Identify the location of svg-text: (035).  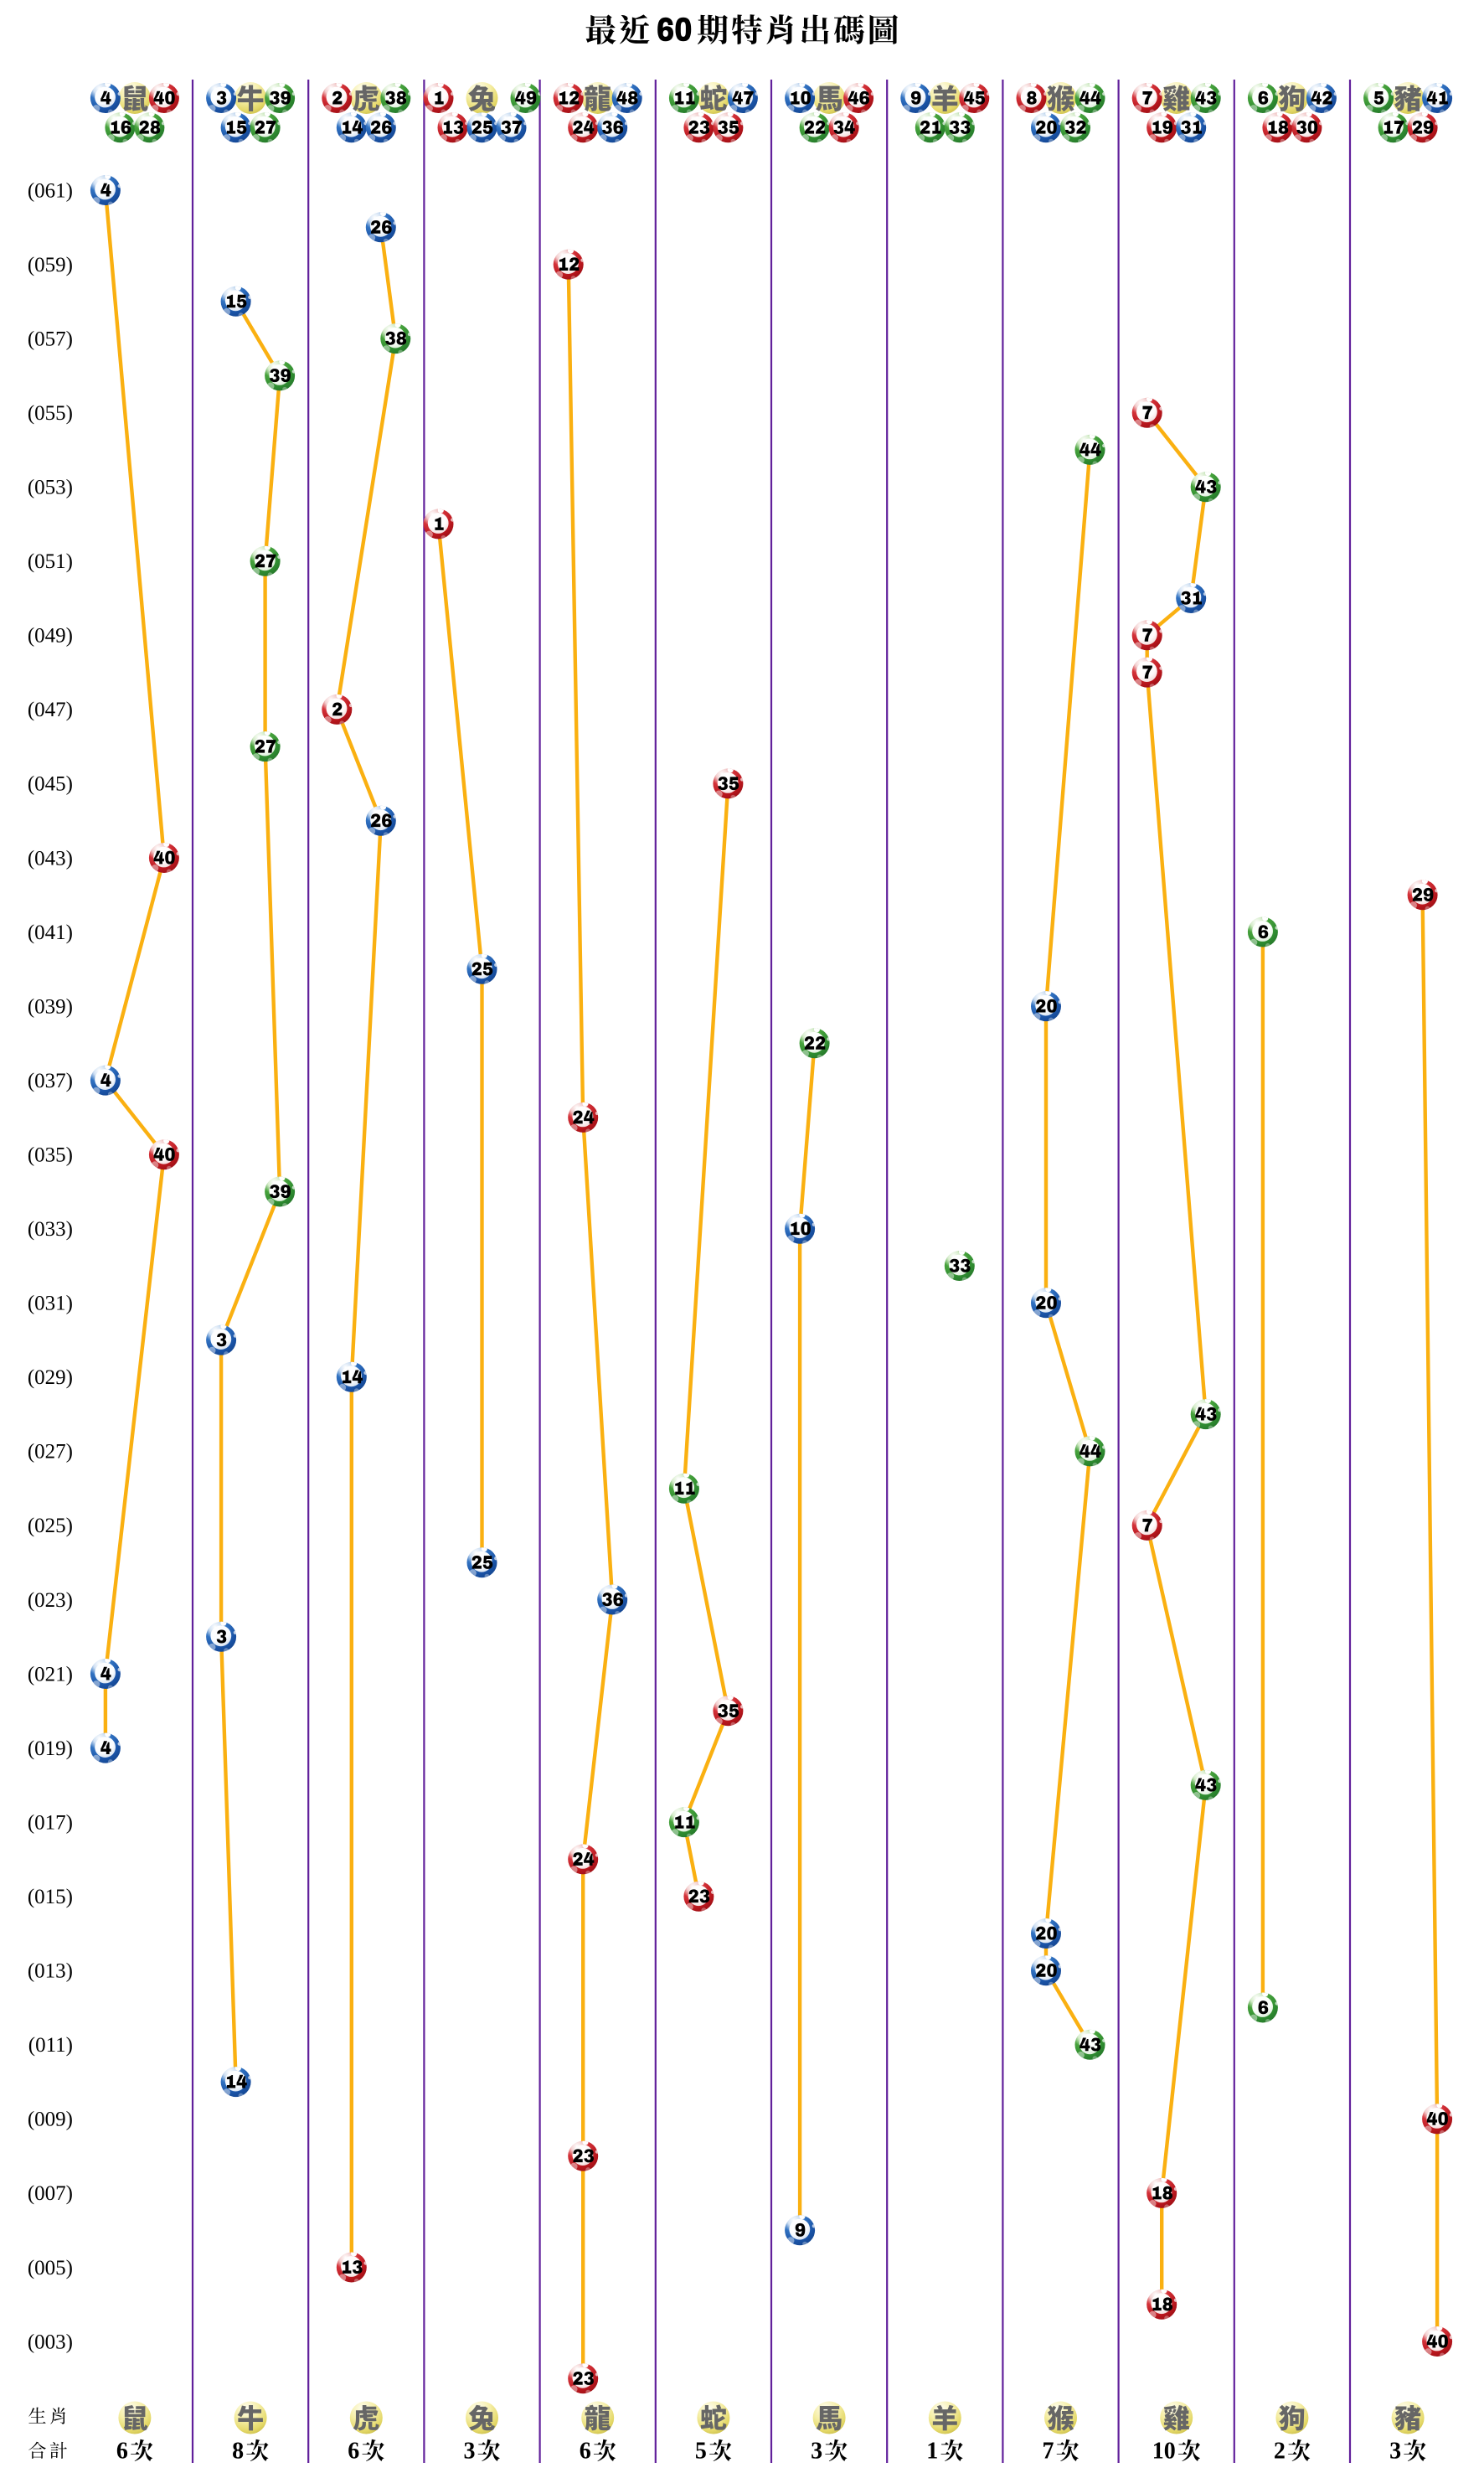
(51, 1155).